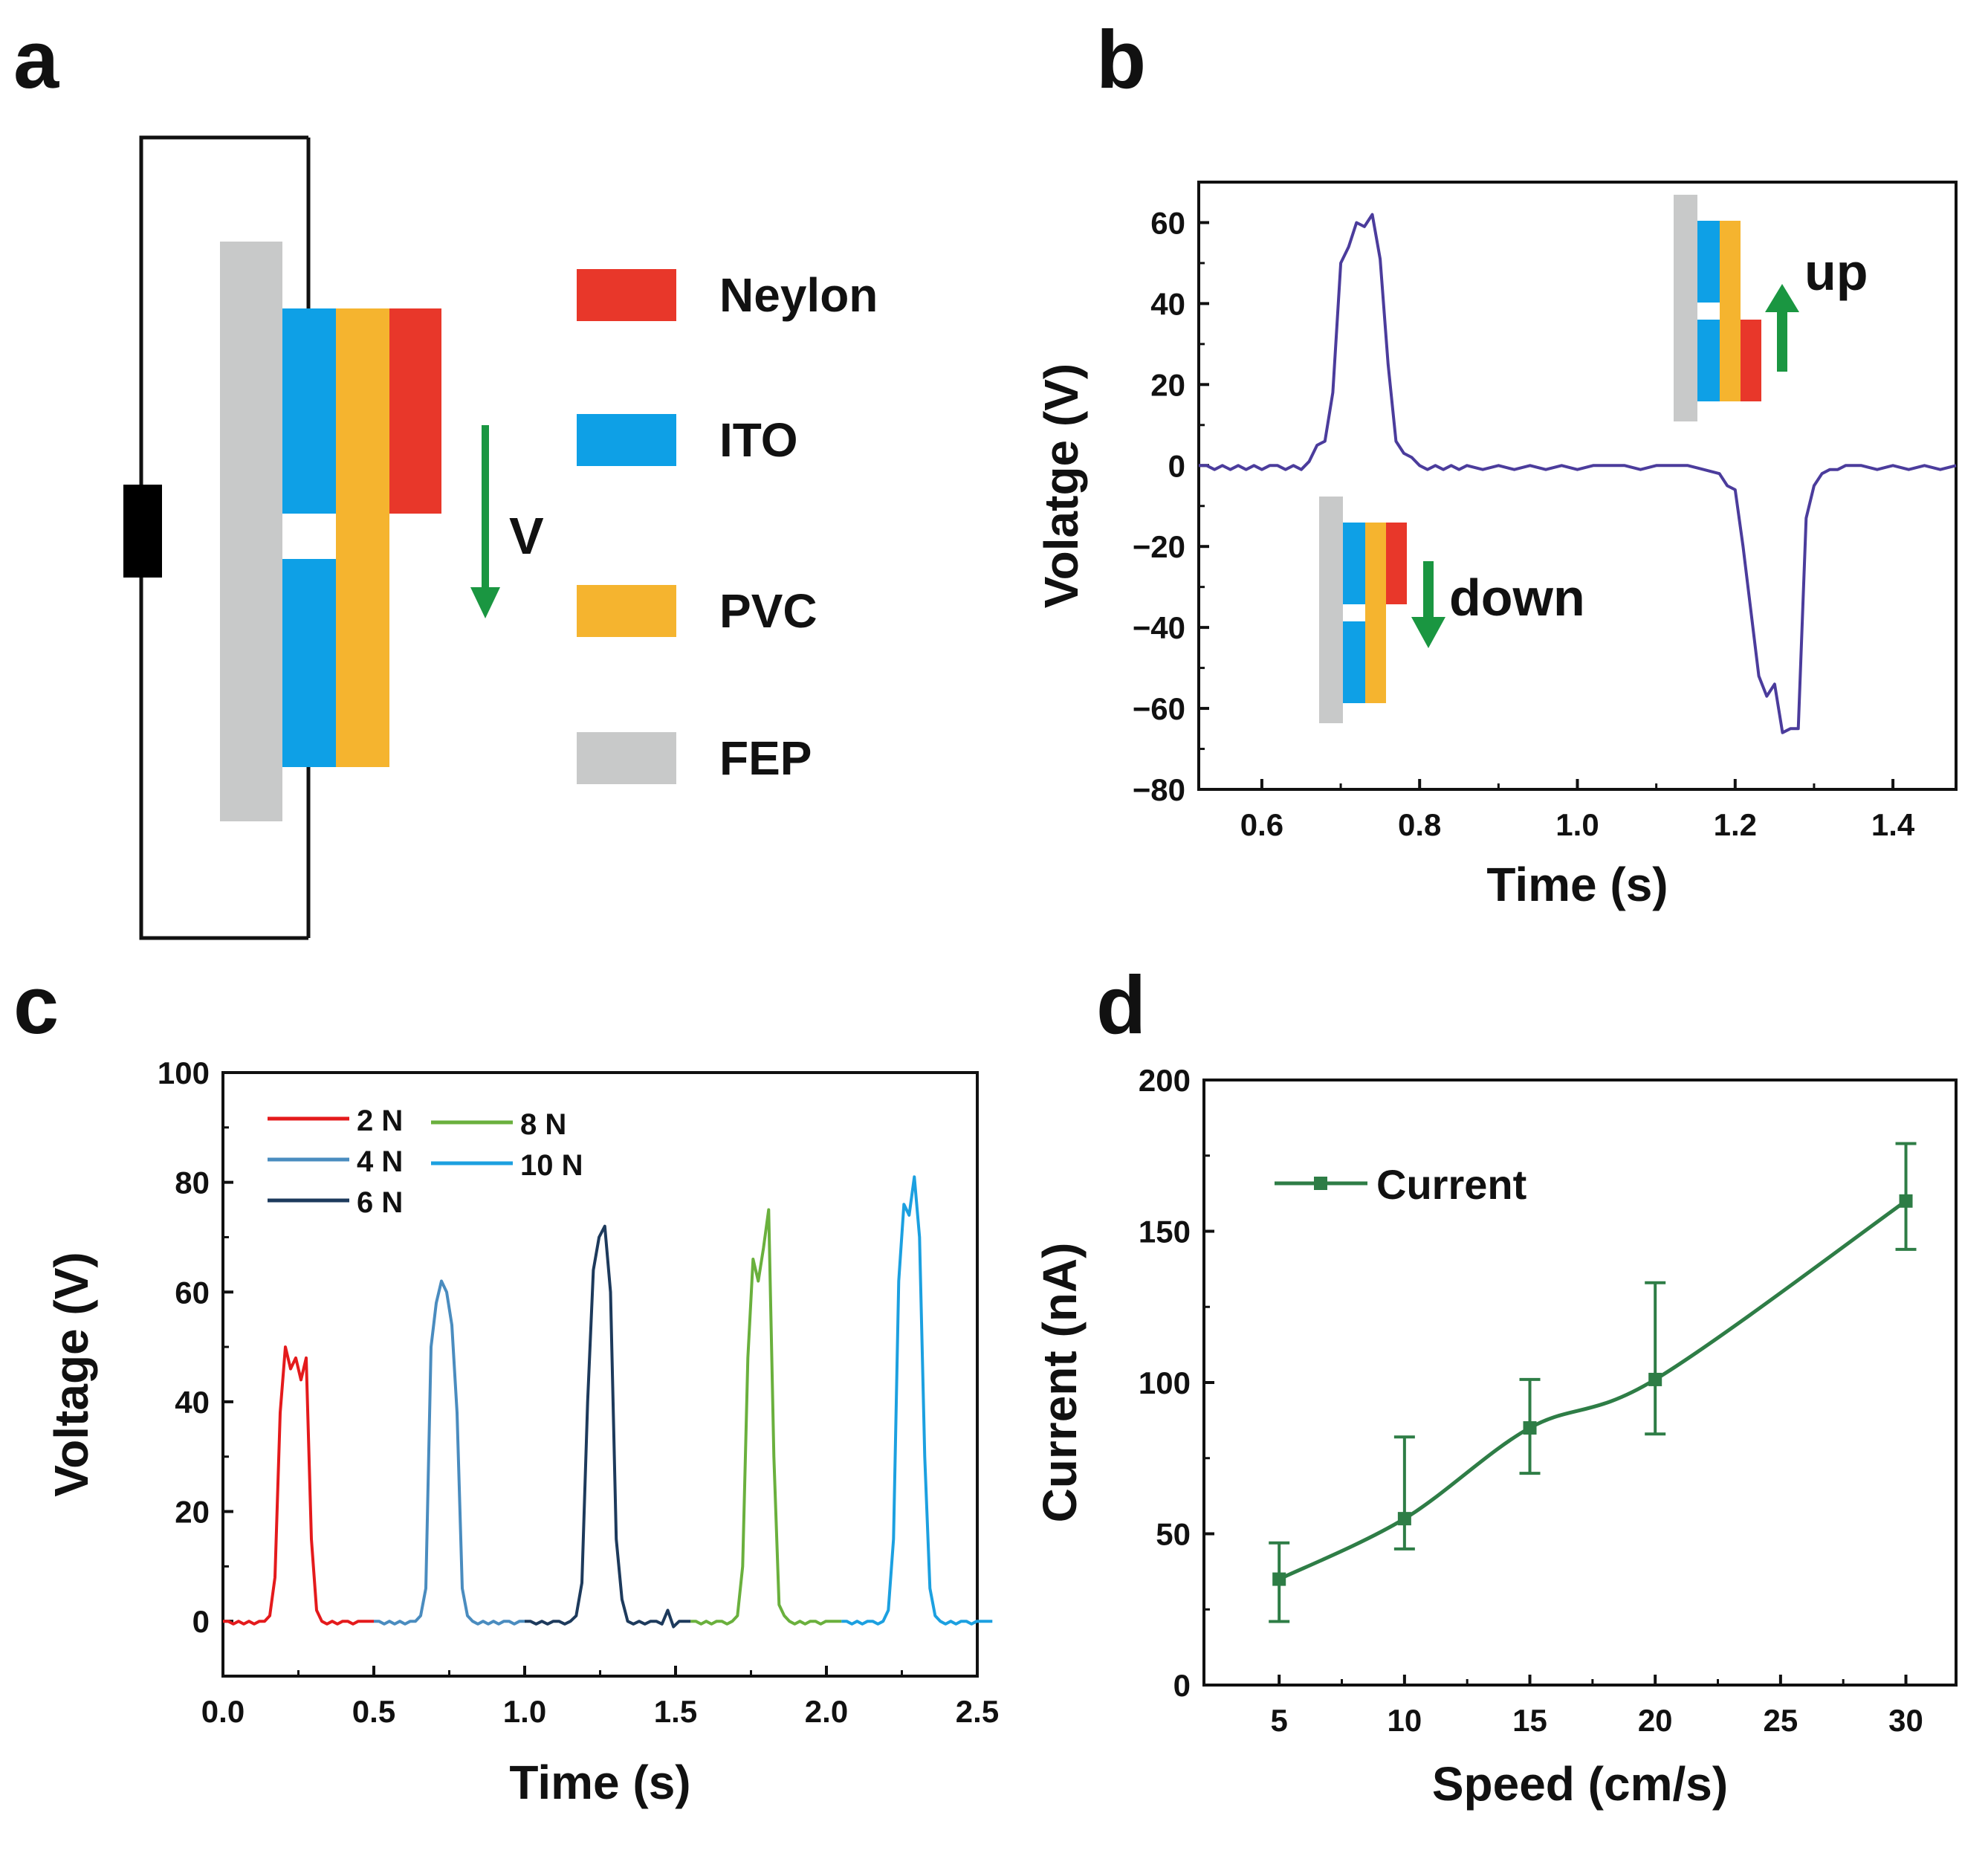 The width and height of the screenshot is (1988, 1856). What do you see at coordinates (380, 1202) in the screenshot?
I see `legend-label-6n: 6 N` at bounding box center [380, 1202].